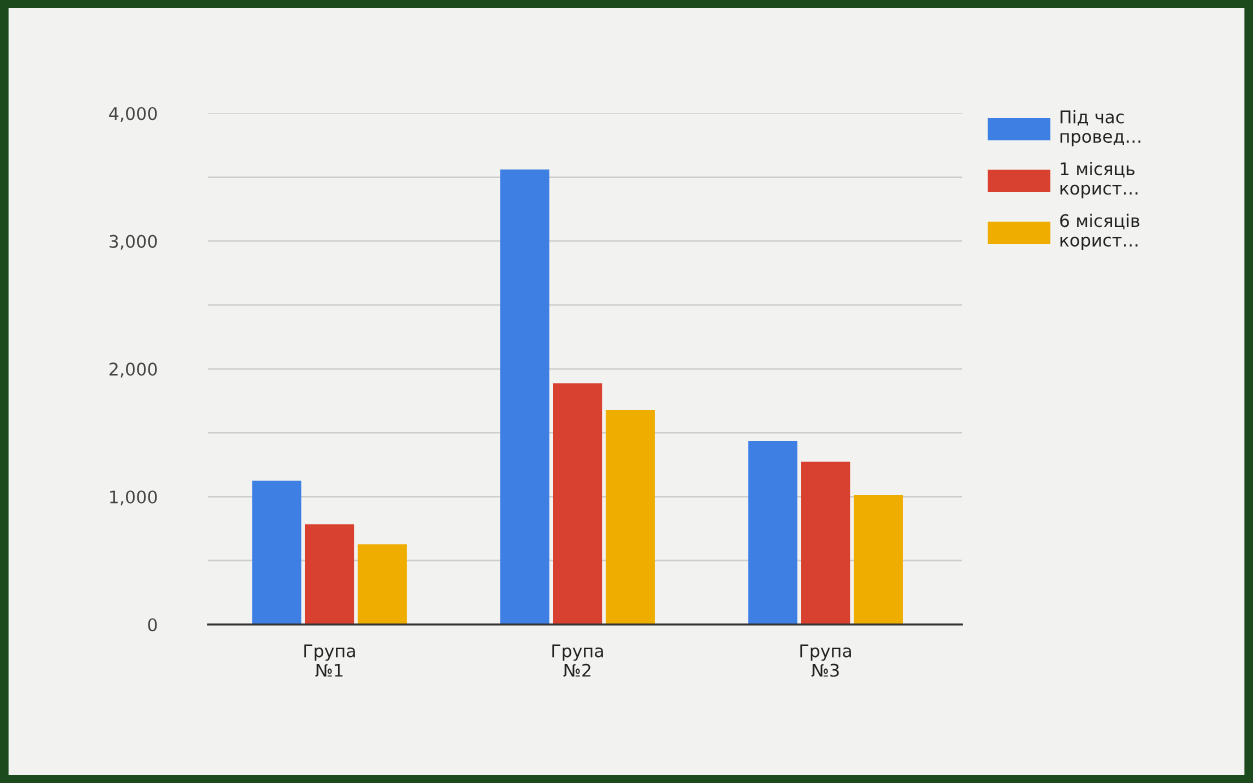  Describe the element at coordinates (133, 242) in the screenshot. I see `y-tick-label: 3,000` at that location.